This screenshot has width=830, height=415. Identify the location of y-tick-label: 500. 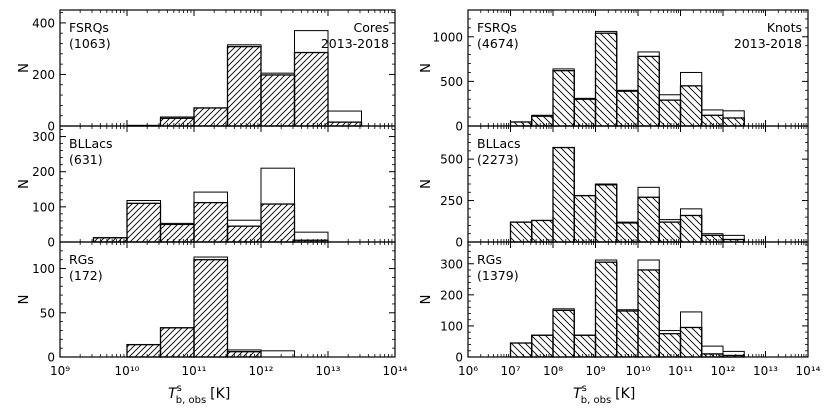
(451, 82).